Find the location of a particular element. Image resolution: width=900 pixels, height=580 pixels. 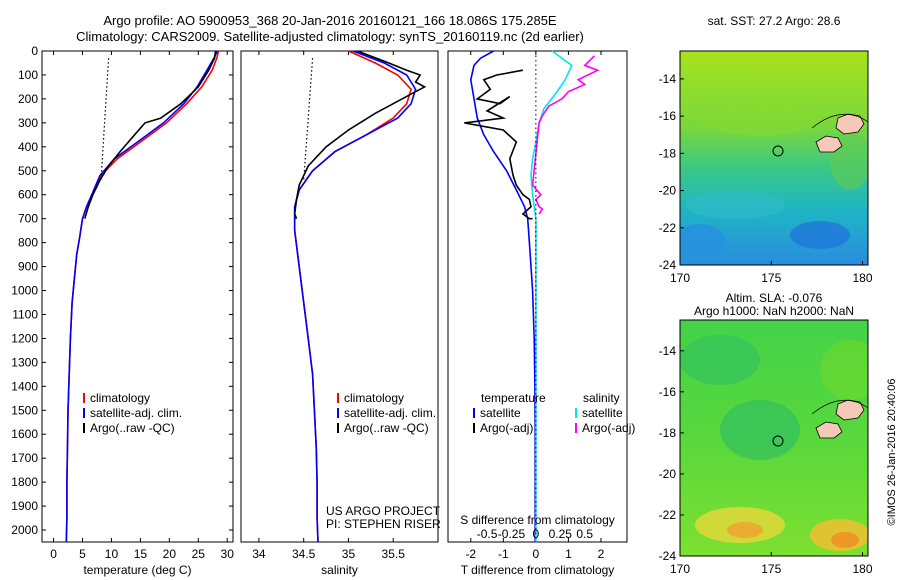

float-marker-sla is located at coordinates (778, 441).